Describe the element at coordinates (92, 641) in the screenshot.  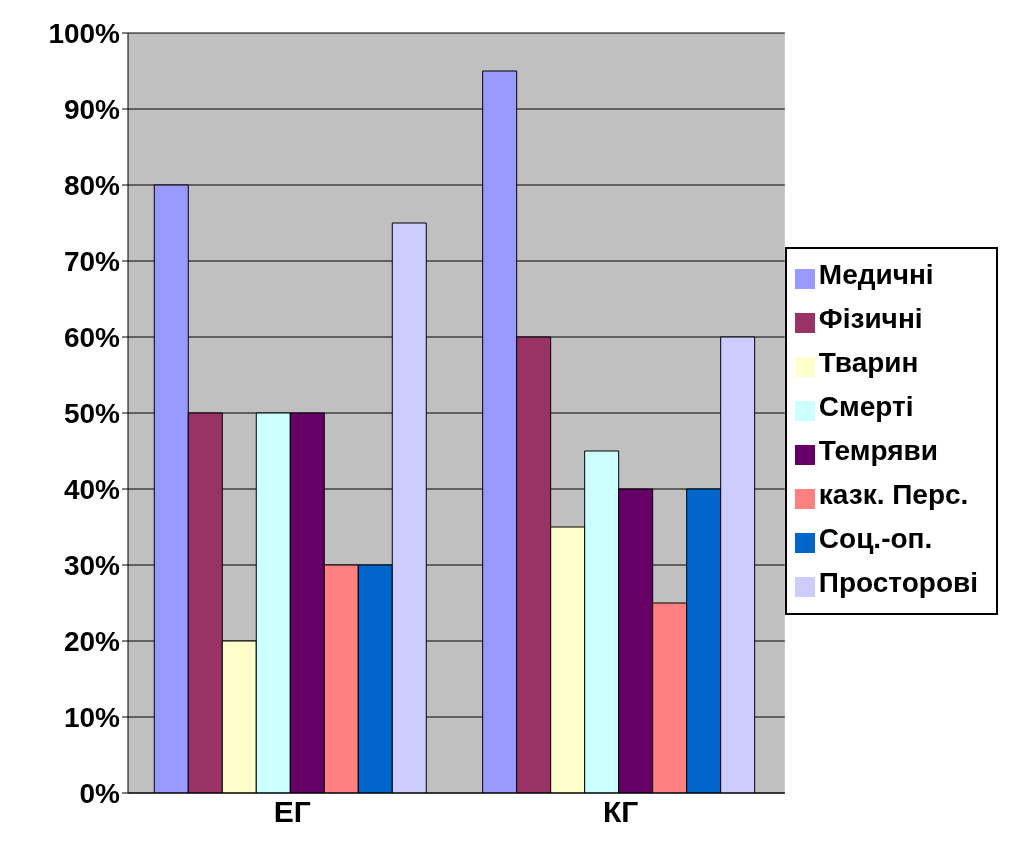
I see `y-tick-label: 20%` at that location.